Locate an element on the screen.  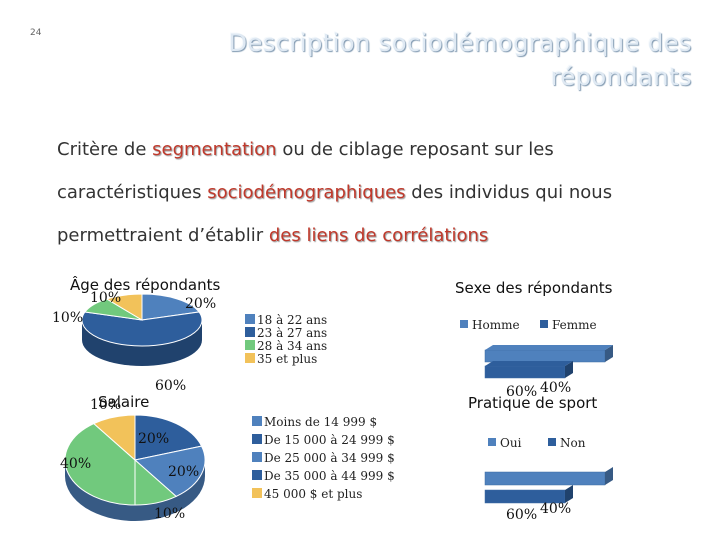
intro-text: des individus qui nous is located at coordinates (509, 192).